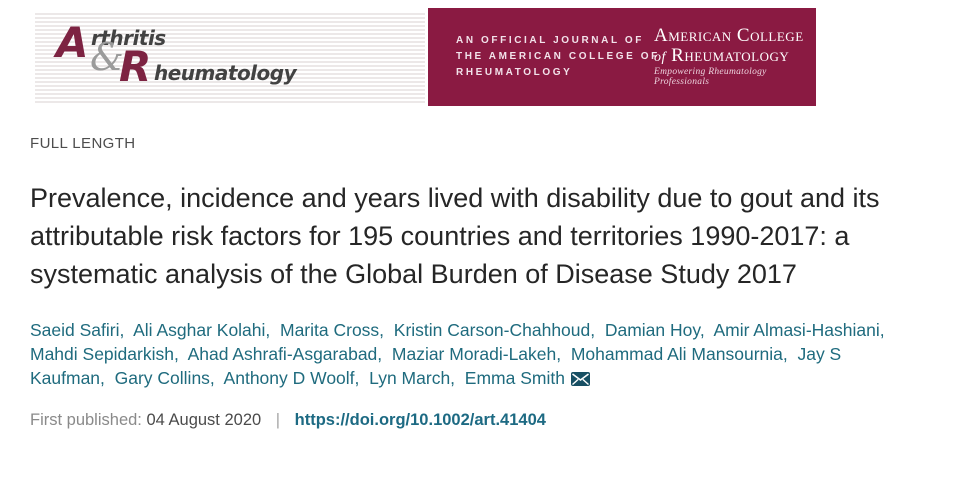 This screenshot has height=478, width=955. I want to click on acr-logo-of: of, so click(660, 57).